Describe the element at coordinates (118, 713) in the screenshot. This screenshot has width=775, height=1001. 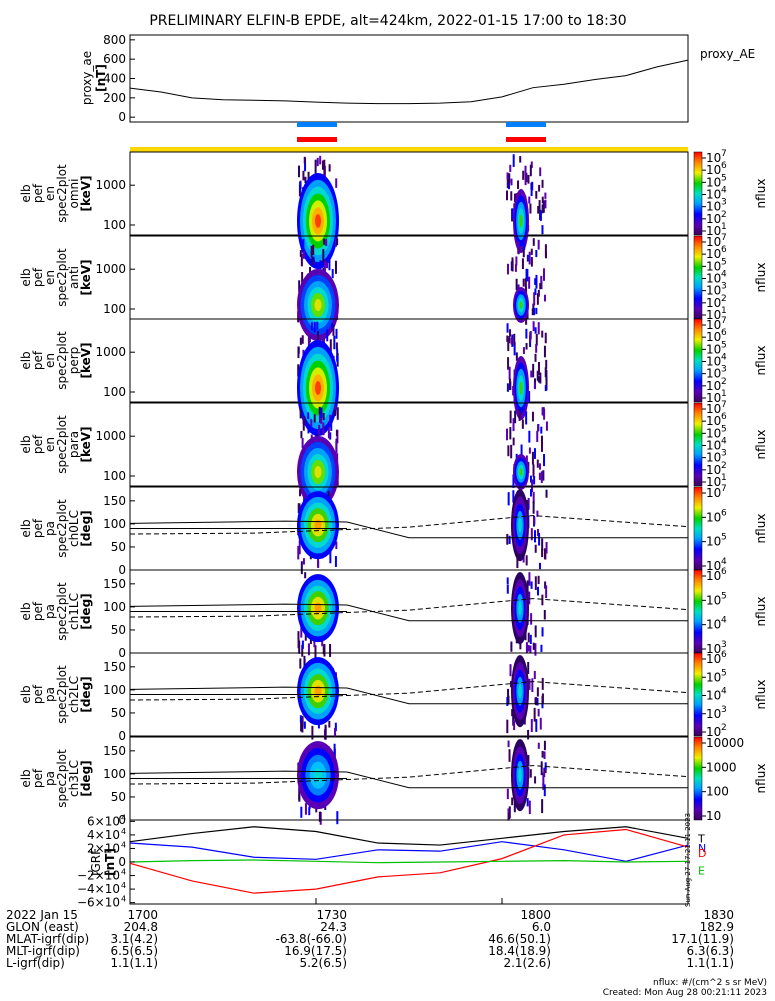
I see `ytick-label: 50` at that location.